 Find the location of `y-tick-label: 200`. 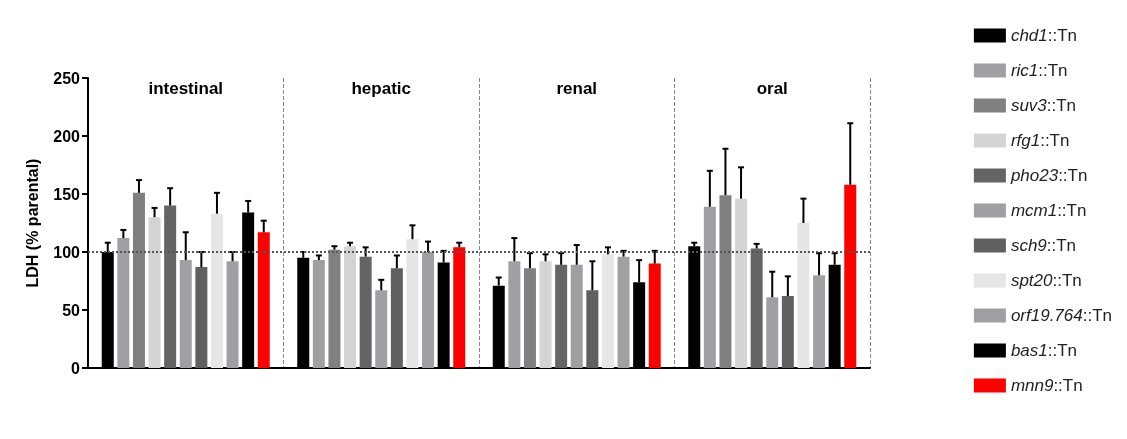

y-tick-label: 200 is located at coordinates (67, 136).